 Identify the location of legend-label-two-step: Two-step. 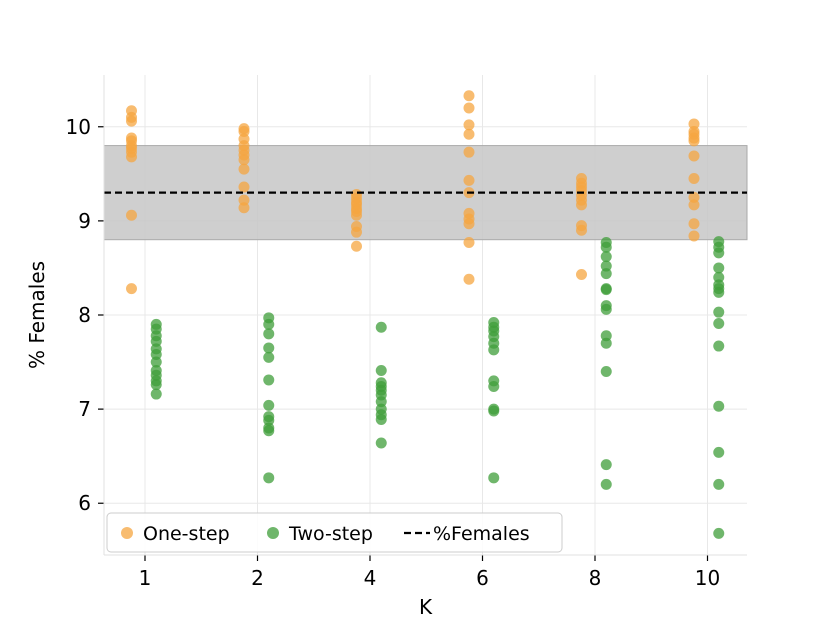
(330, 534).